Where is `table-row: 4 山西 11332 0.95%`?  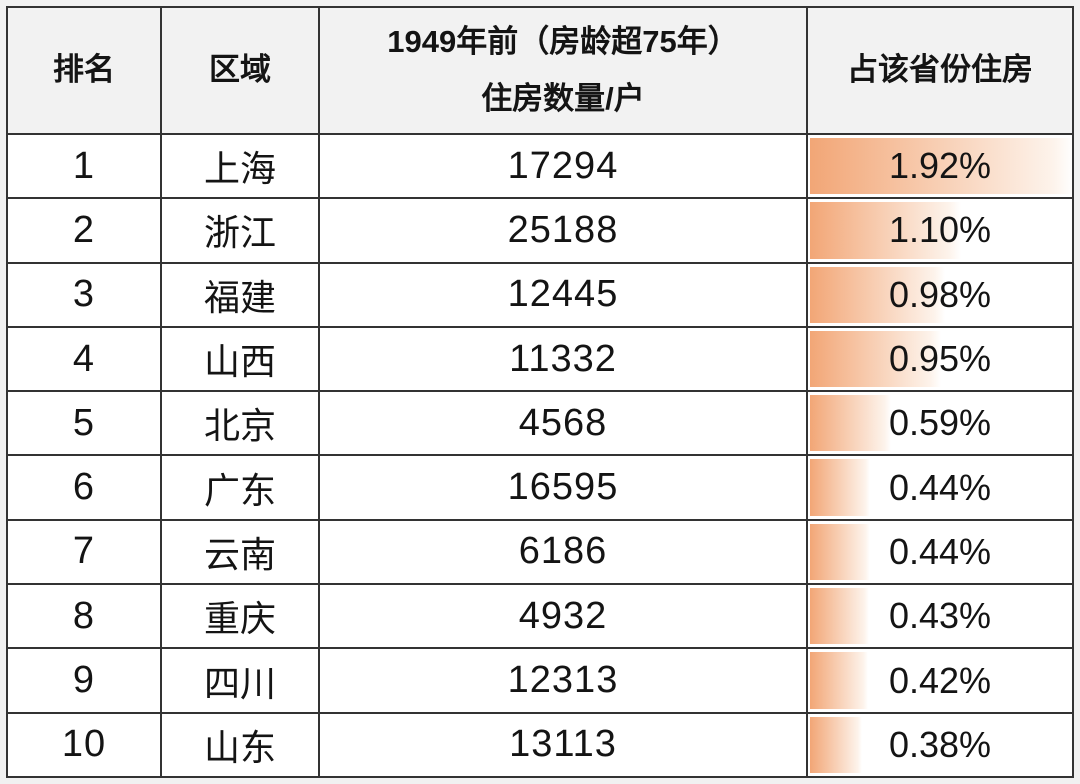
table-row: 4 山西 11332 0.95% is located at coordinates (540, 359).